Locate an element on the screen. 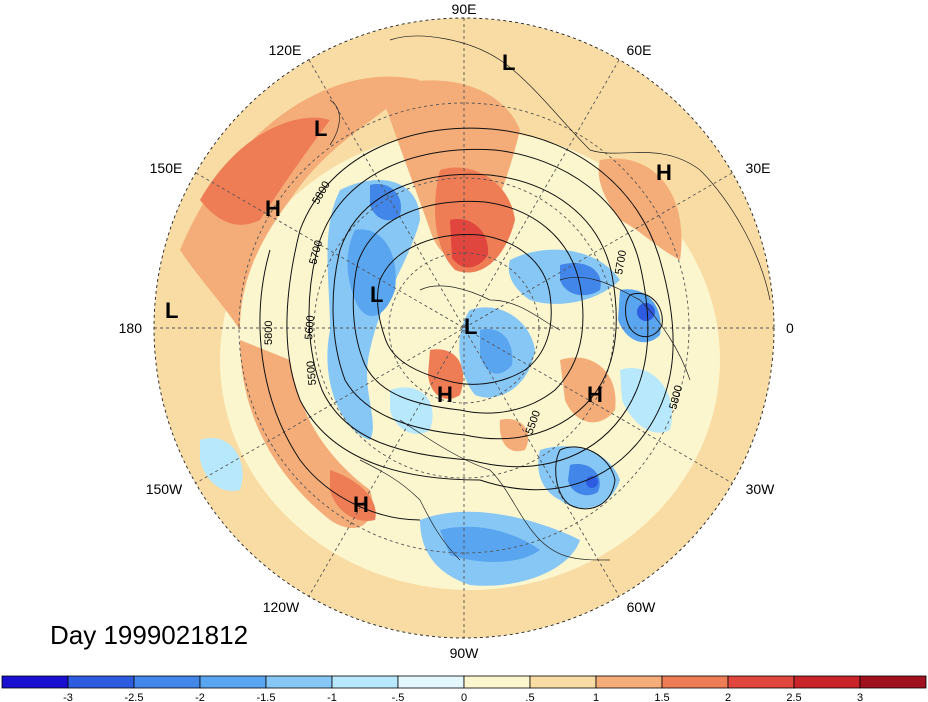 The image size is (928, 702). lon-label-90e: 90E is located at coordinates (464, 9).